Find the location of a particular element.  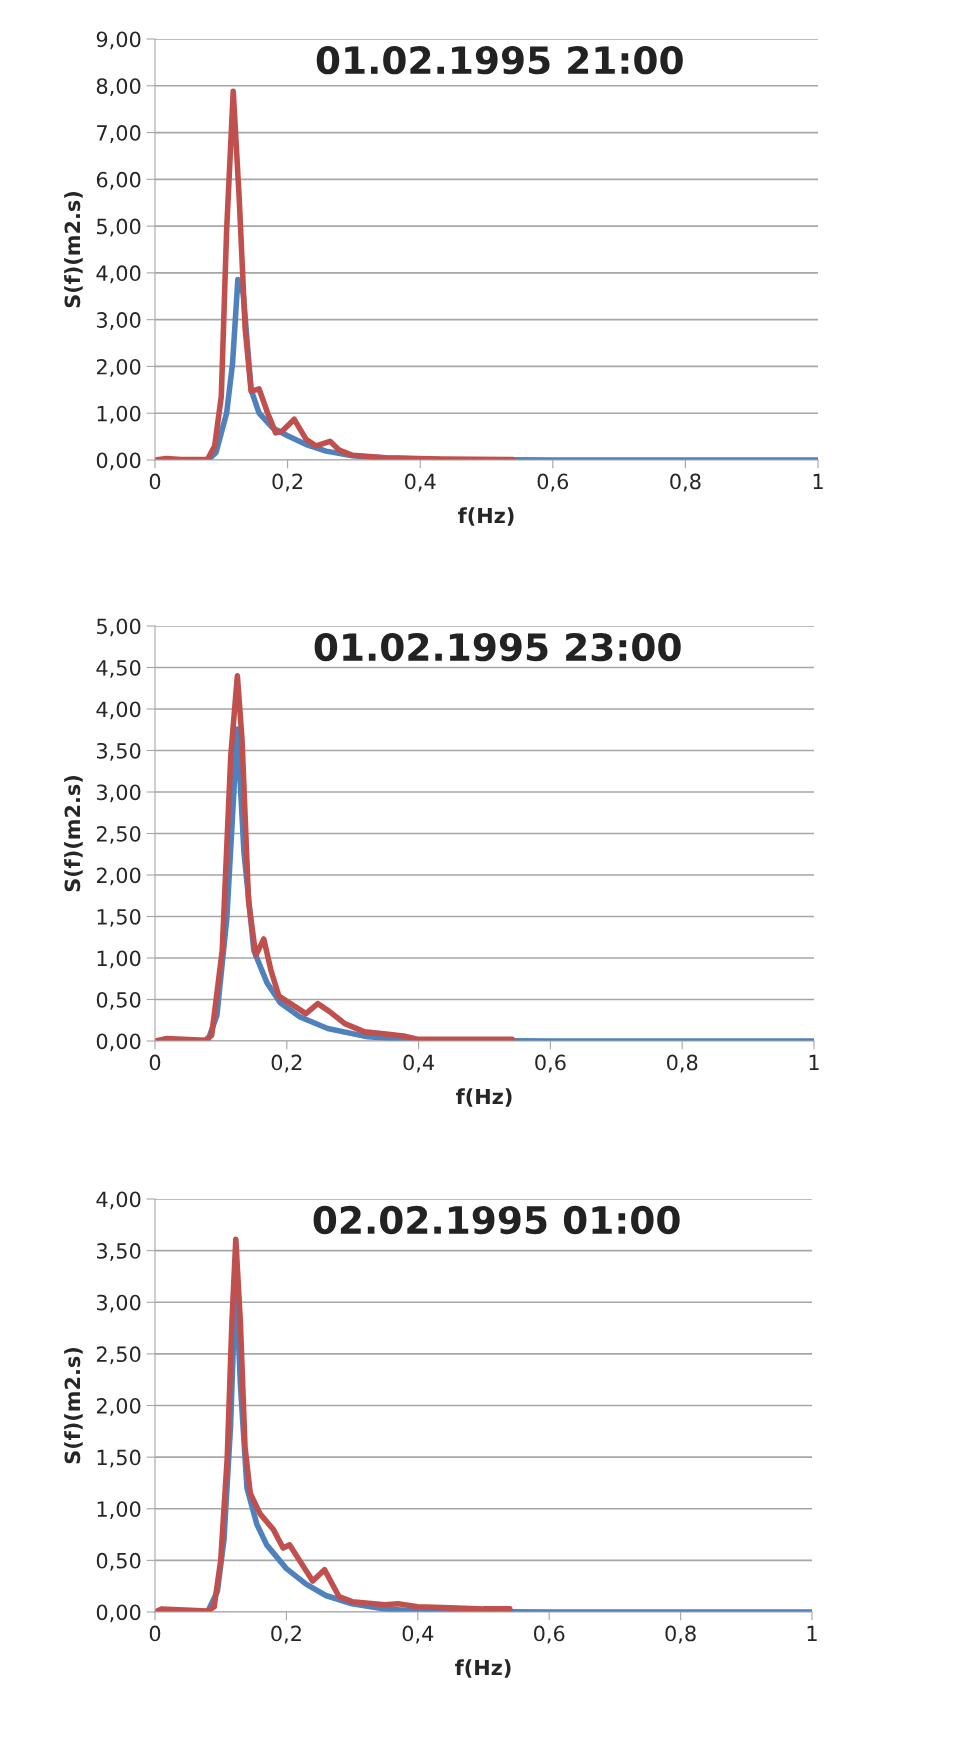

y-tick-label: 9,00 is located at coordinates (118, 40).